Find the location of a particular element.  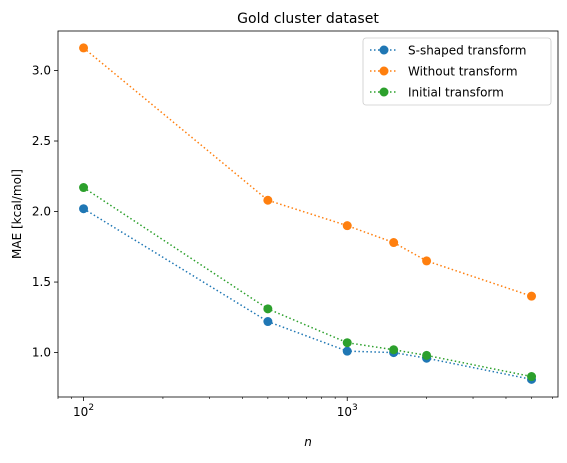

y-tick-label: 3.0 is located at coordinates (41, 70).